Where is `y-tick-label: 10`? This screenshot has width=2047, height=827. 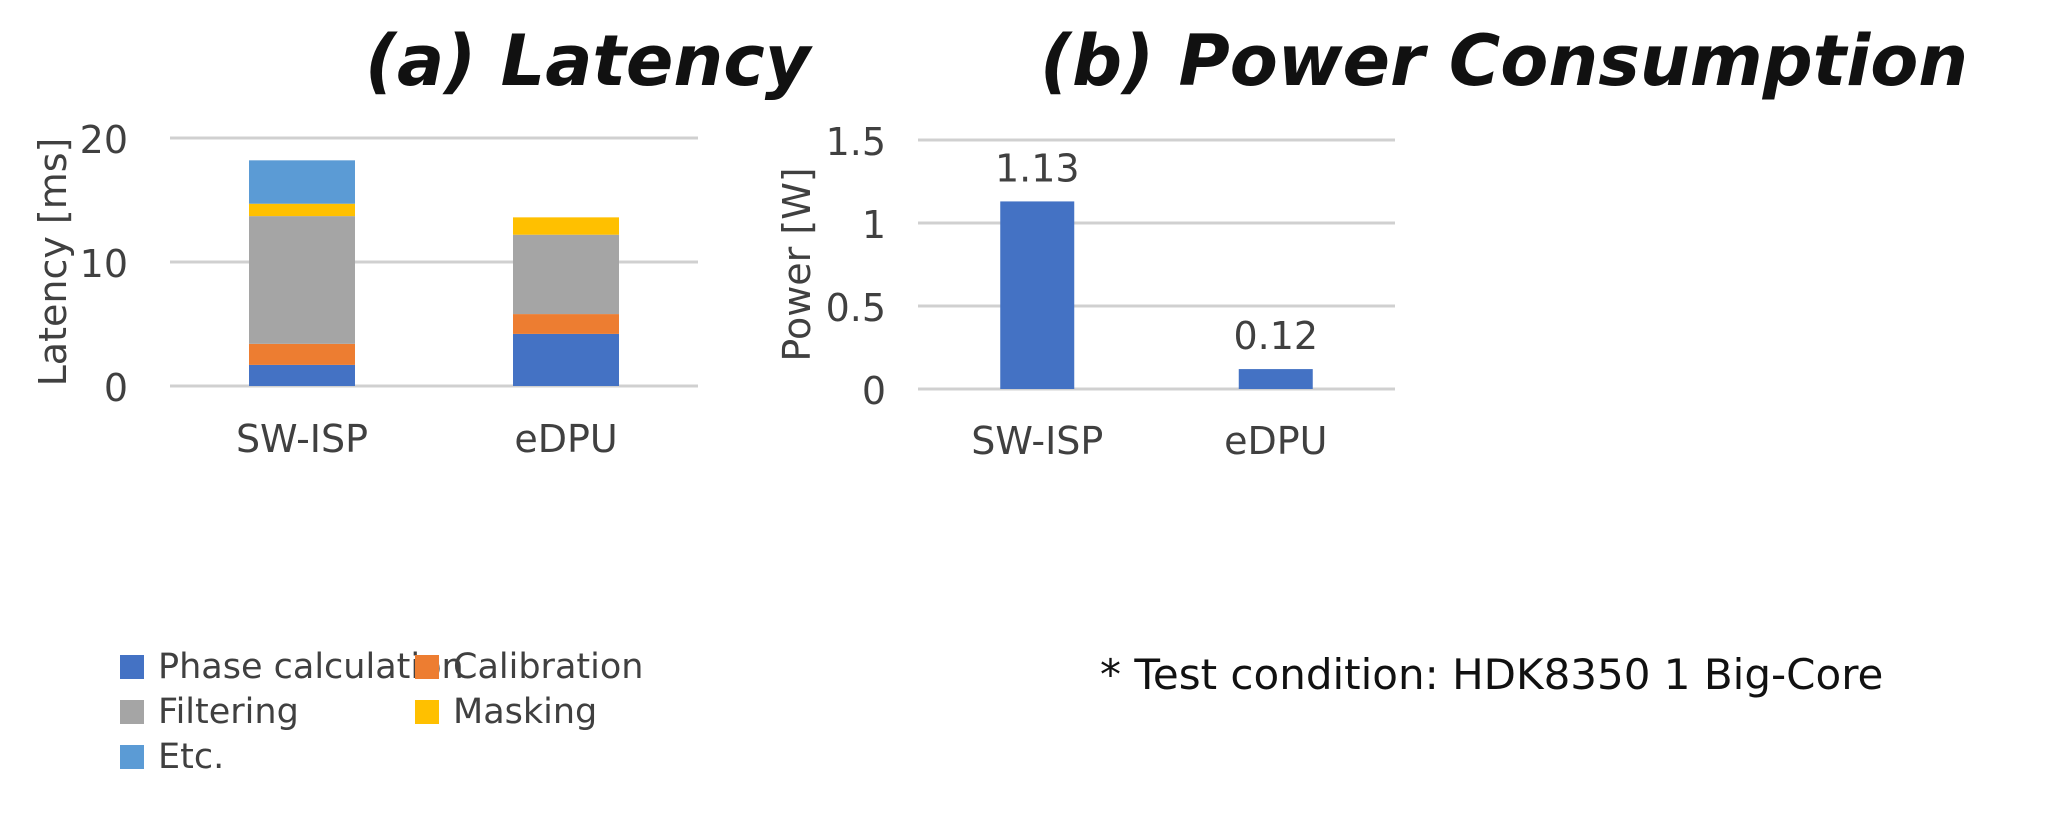 y-tick-label: 10 is located at coordinates (104, 264).